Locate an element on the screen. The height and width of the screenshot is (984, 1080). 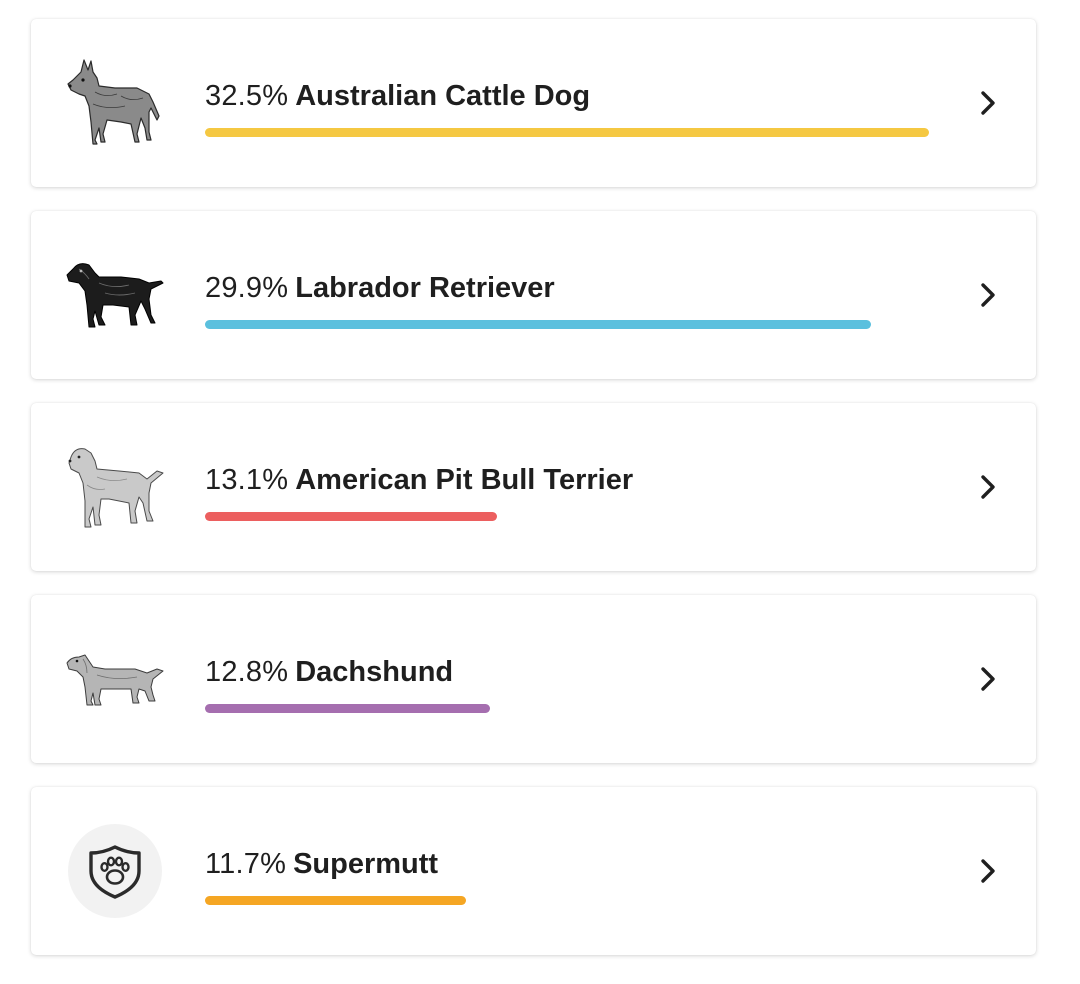
breed-percent: 32.5% is located at coordinates (247, 96).